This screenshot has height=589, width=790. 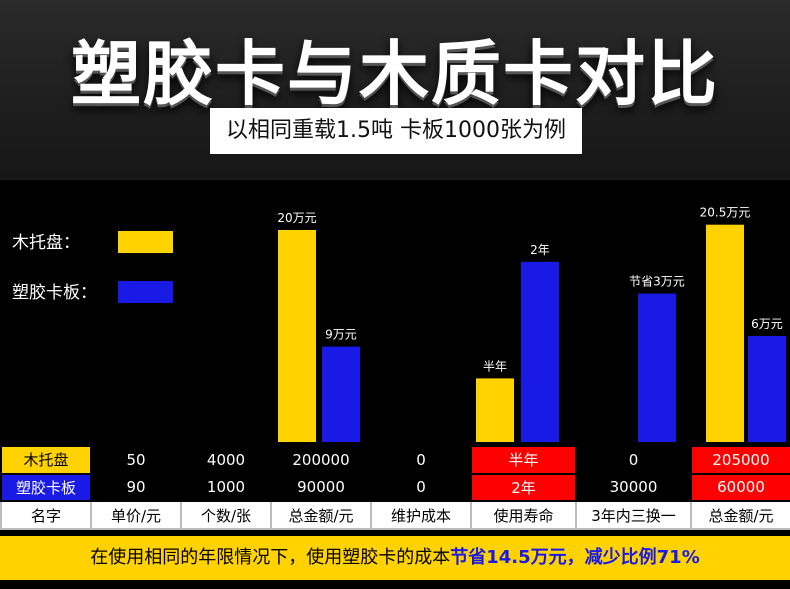 What do you see at coordinates (226, 460) in the screenshot?
I see `table-cell: 4000` at bounding box center [226, 460].